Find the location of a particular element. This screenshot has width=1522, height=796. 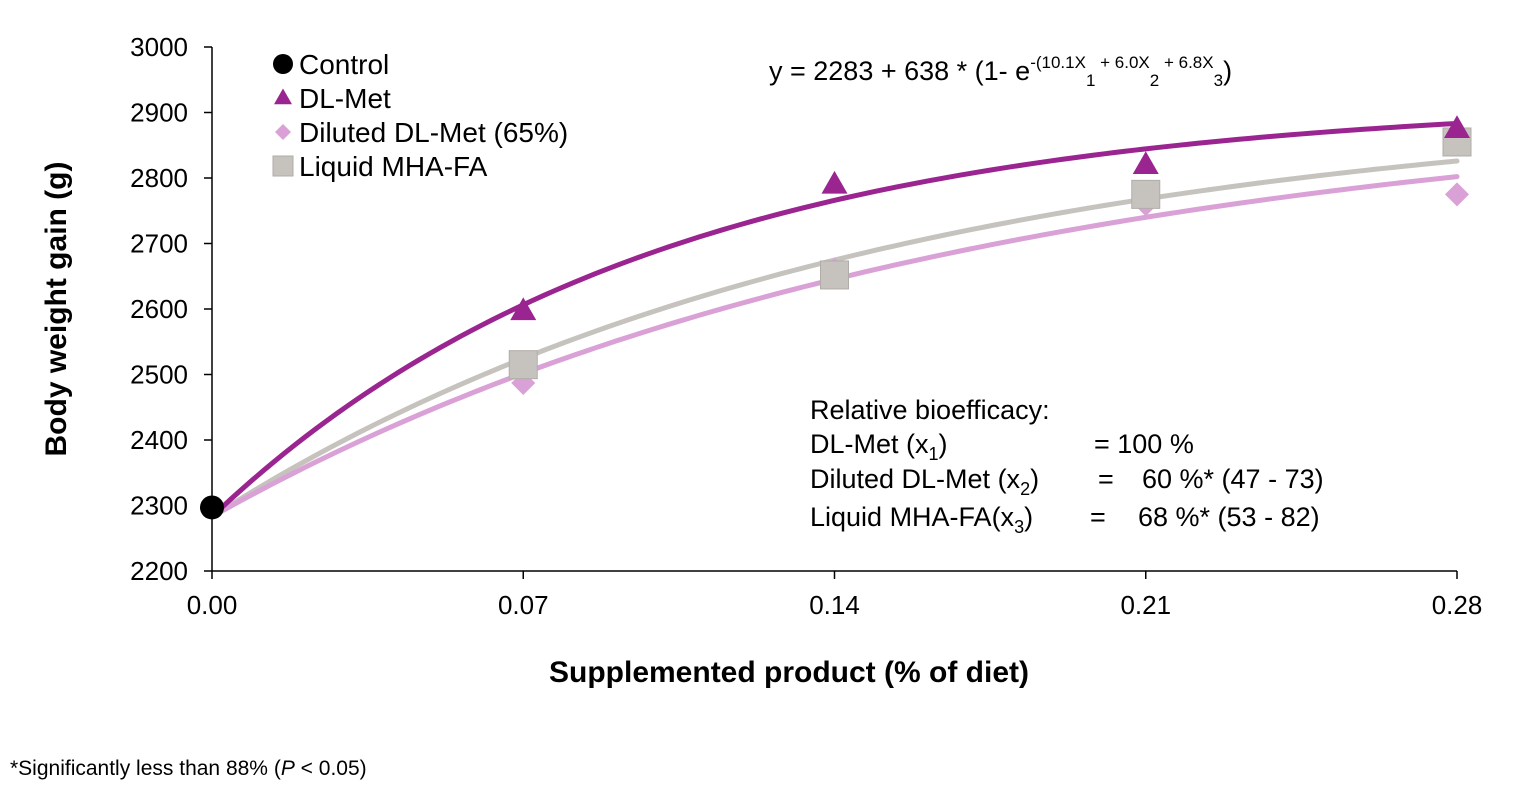

y-tick-label: 2400 is located at coordinates (159, 440).